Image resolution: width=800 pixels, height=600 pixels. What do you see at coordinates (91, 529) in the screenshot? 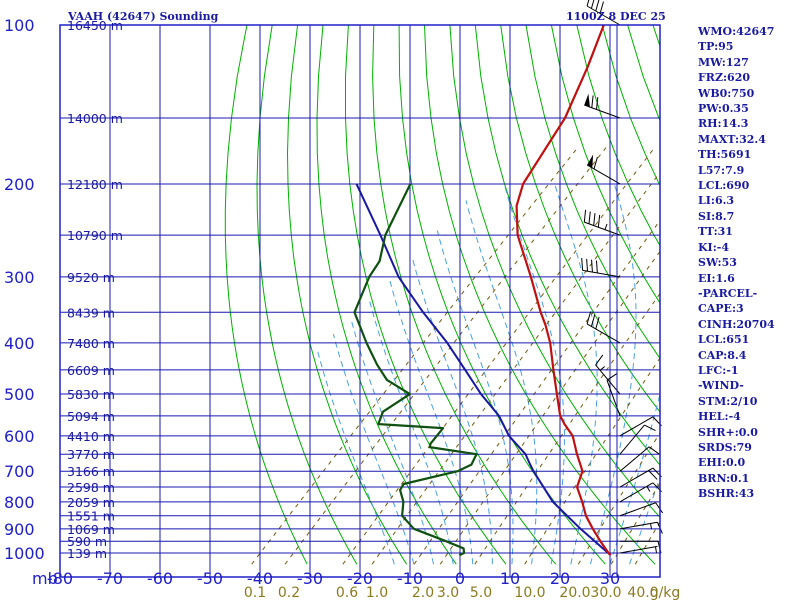
I see `height-label: 1069 m` at bounding box center [91, 529].